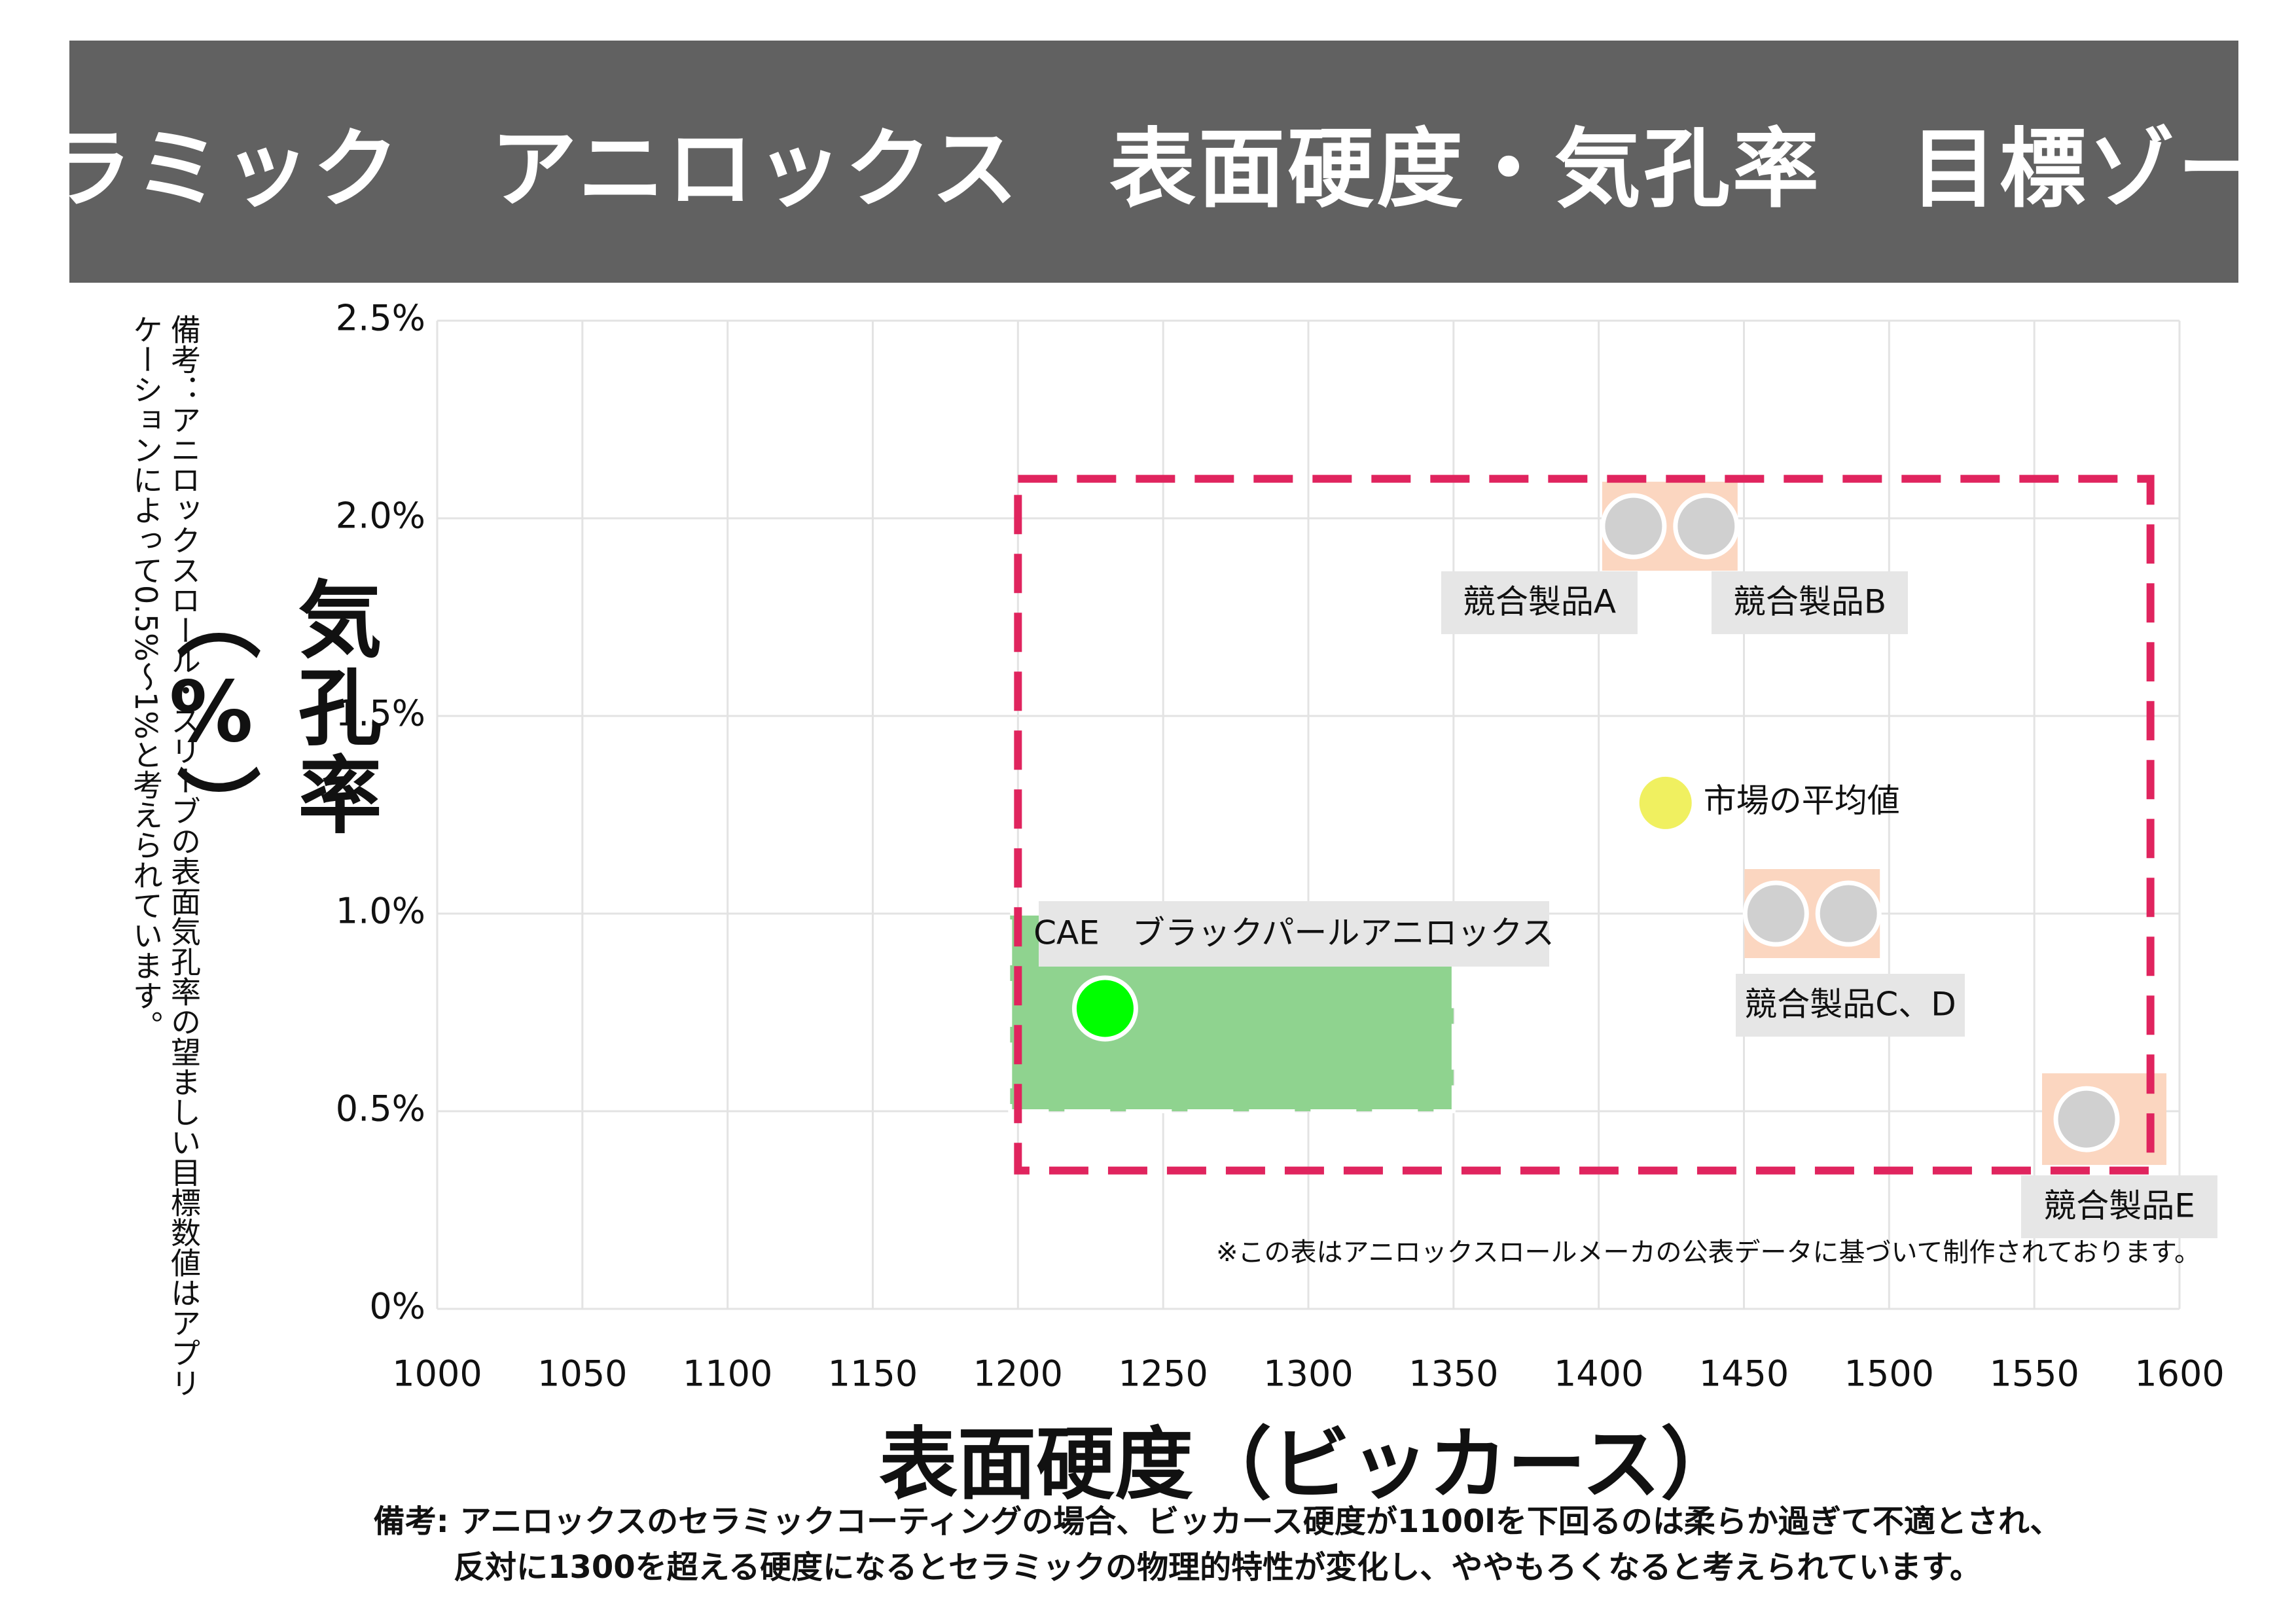  I want to click on x-tick-label: 1550, so click(2034, 1374).